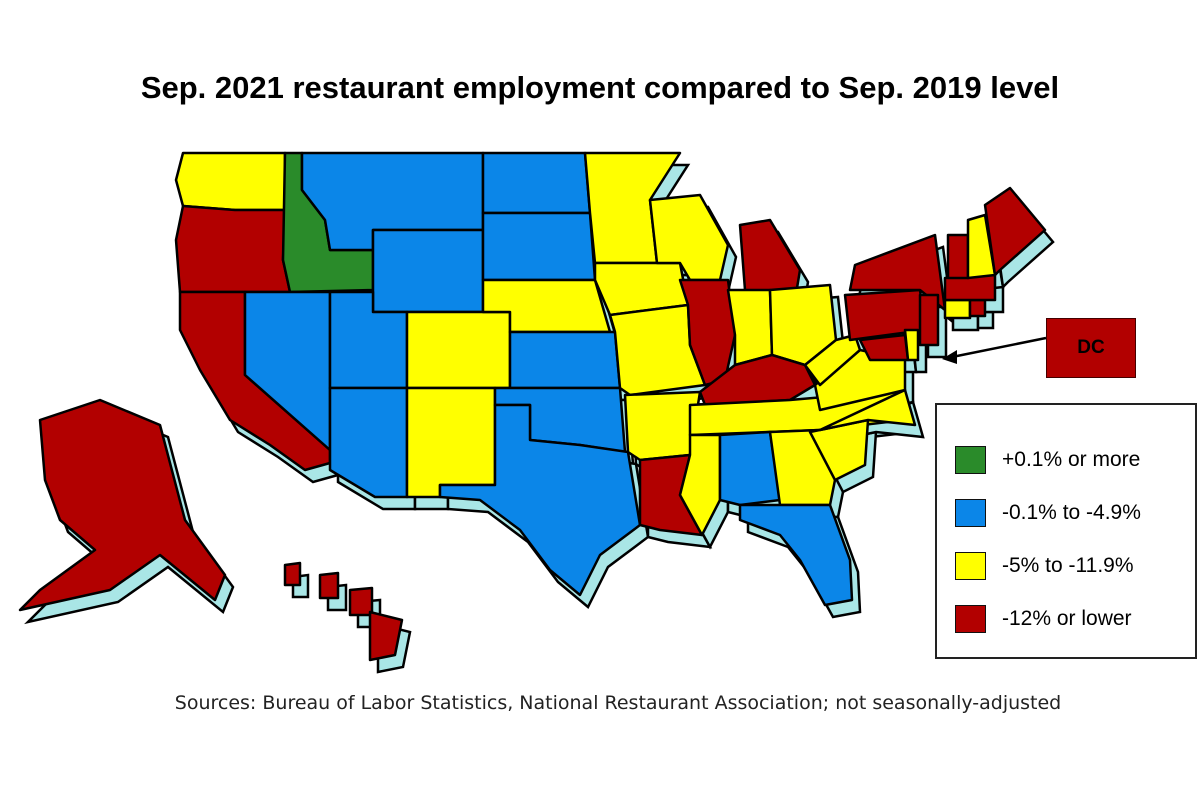  I want to click on state-nd, so click(536, 183).